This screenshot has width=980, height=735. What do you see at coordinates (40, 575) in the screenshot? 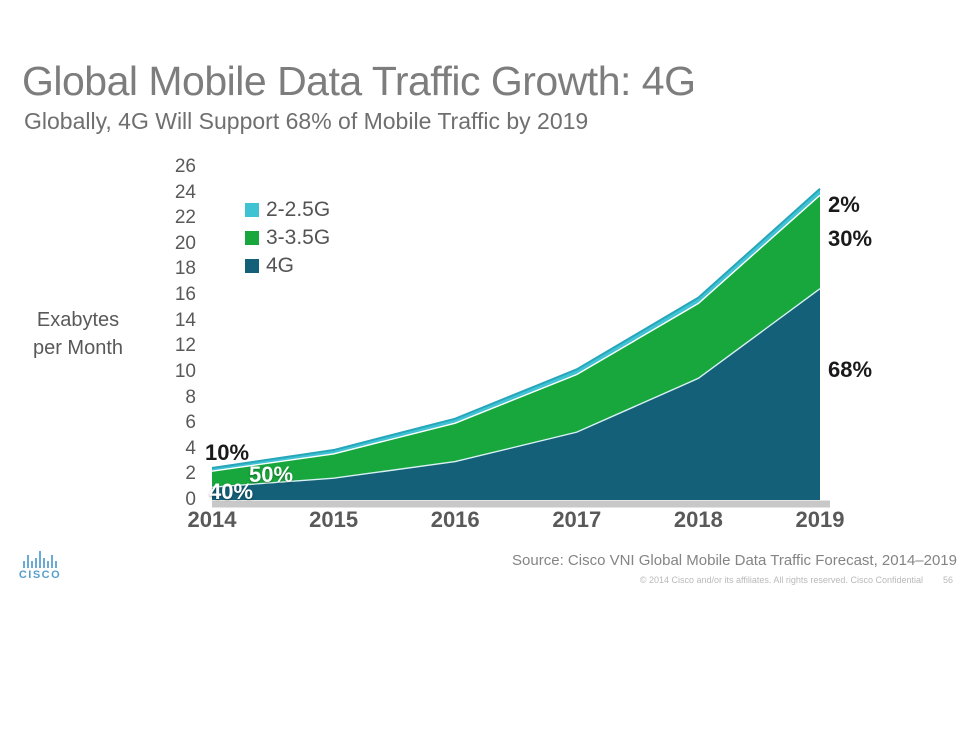
I see `cisco-logo-text: CISCO` at bounding box center [40, 575].